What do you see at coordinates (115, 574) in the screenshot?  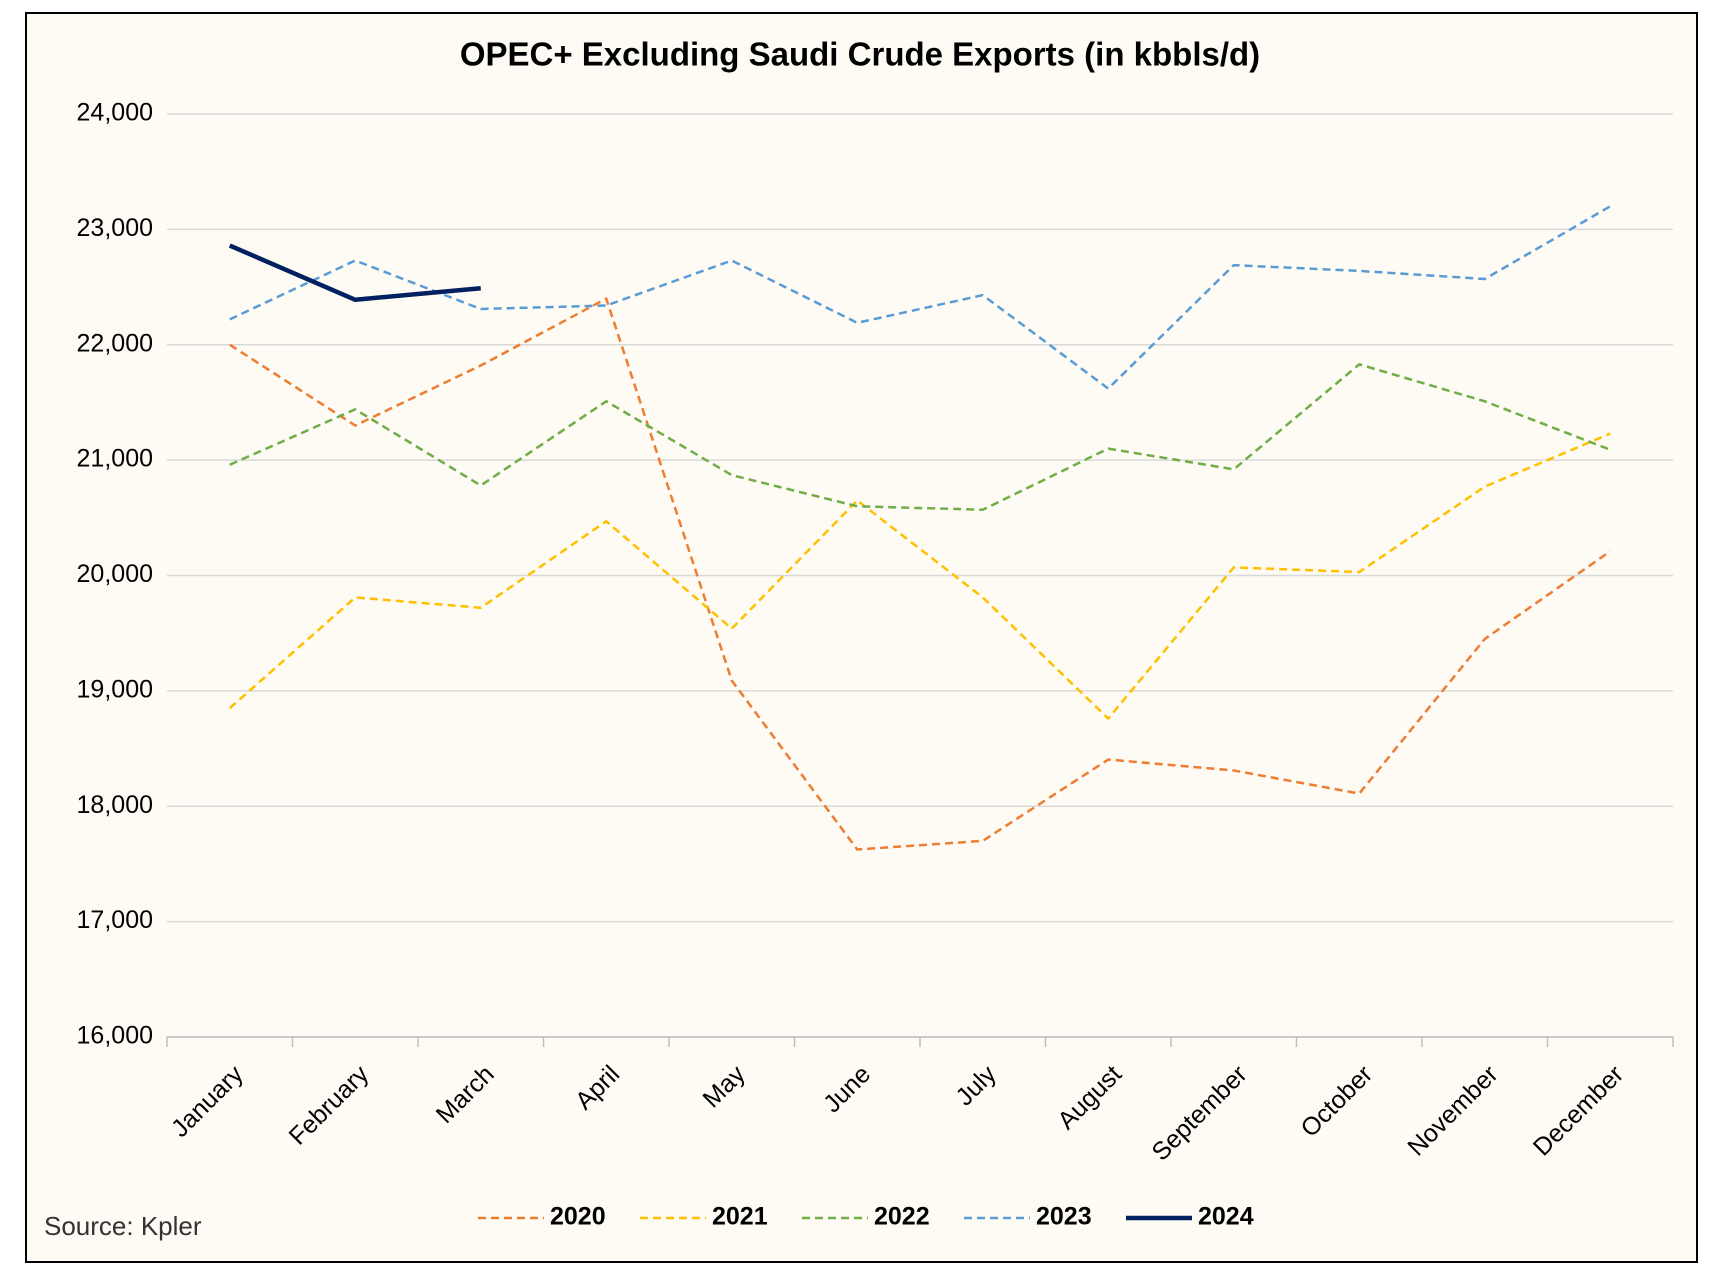 I see `y-tick-label: 20,000` at bounding box center [115, 574].